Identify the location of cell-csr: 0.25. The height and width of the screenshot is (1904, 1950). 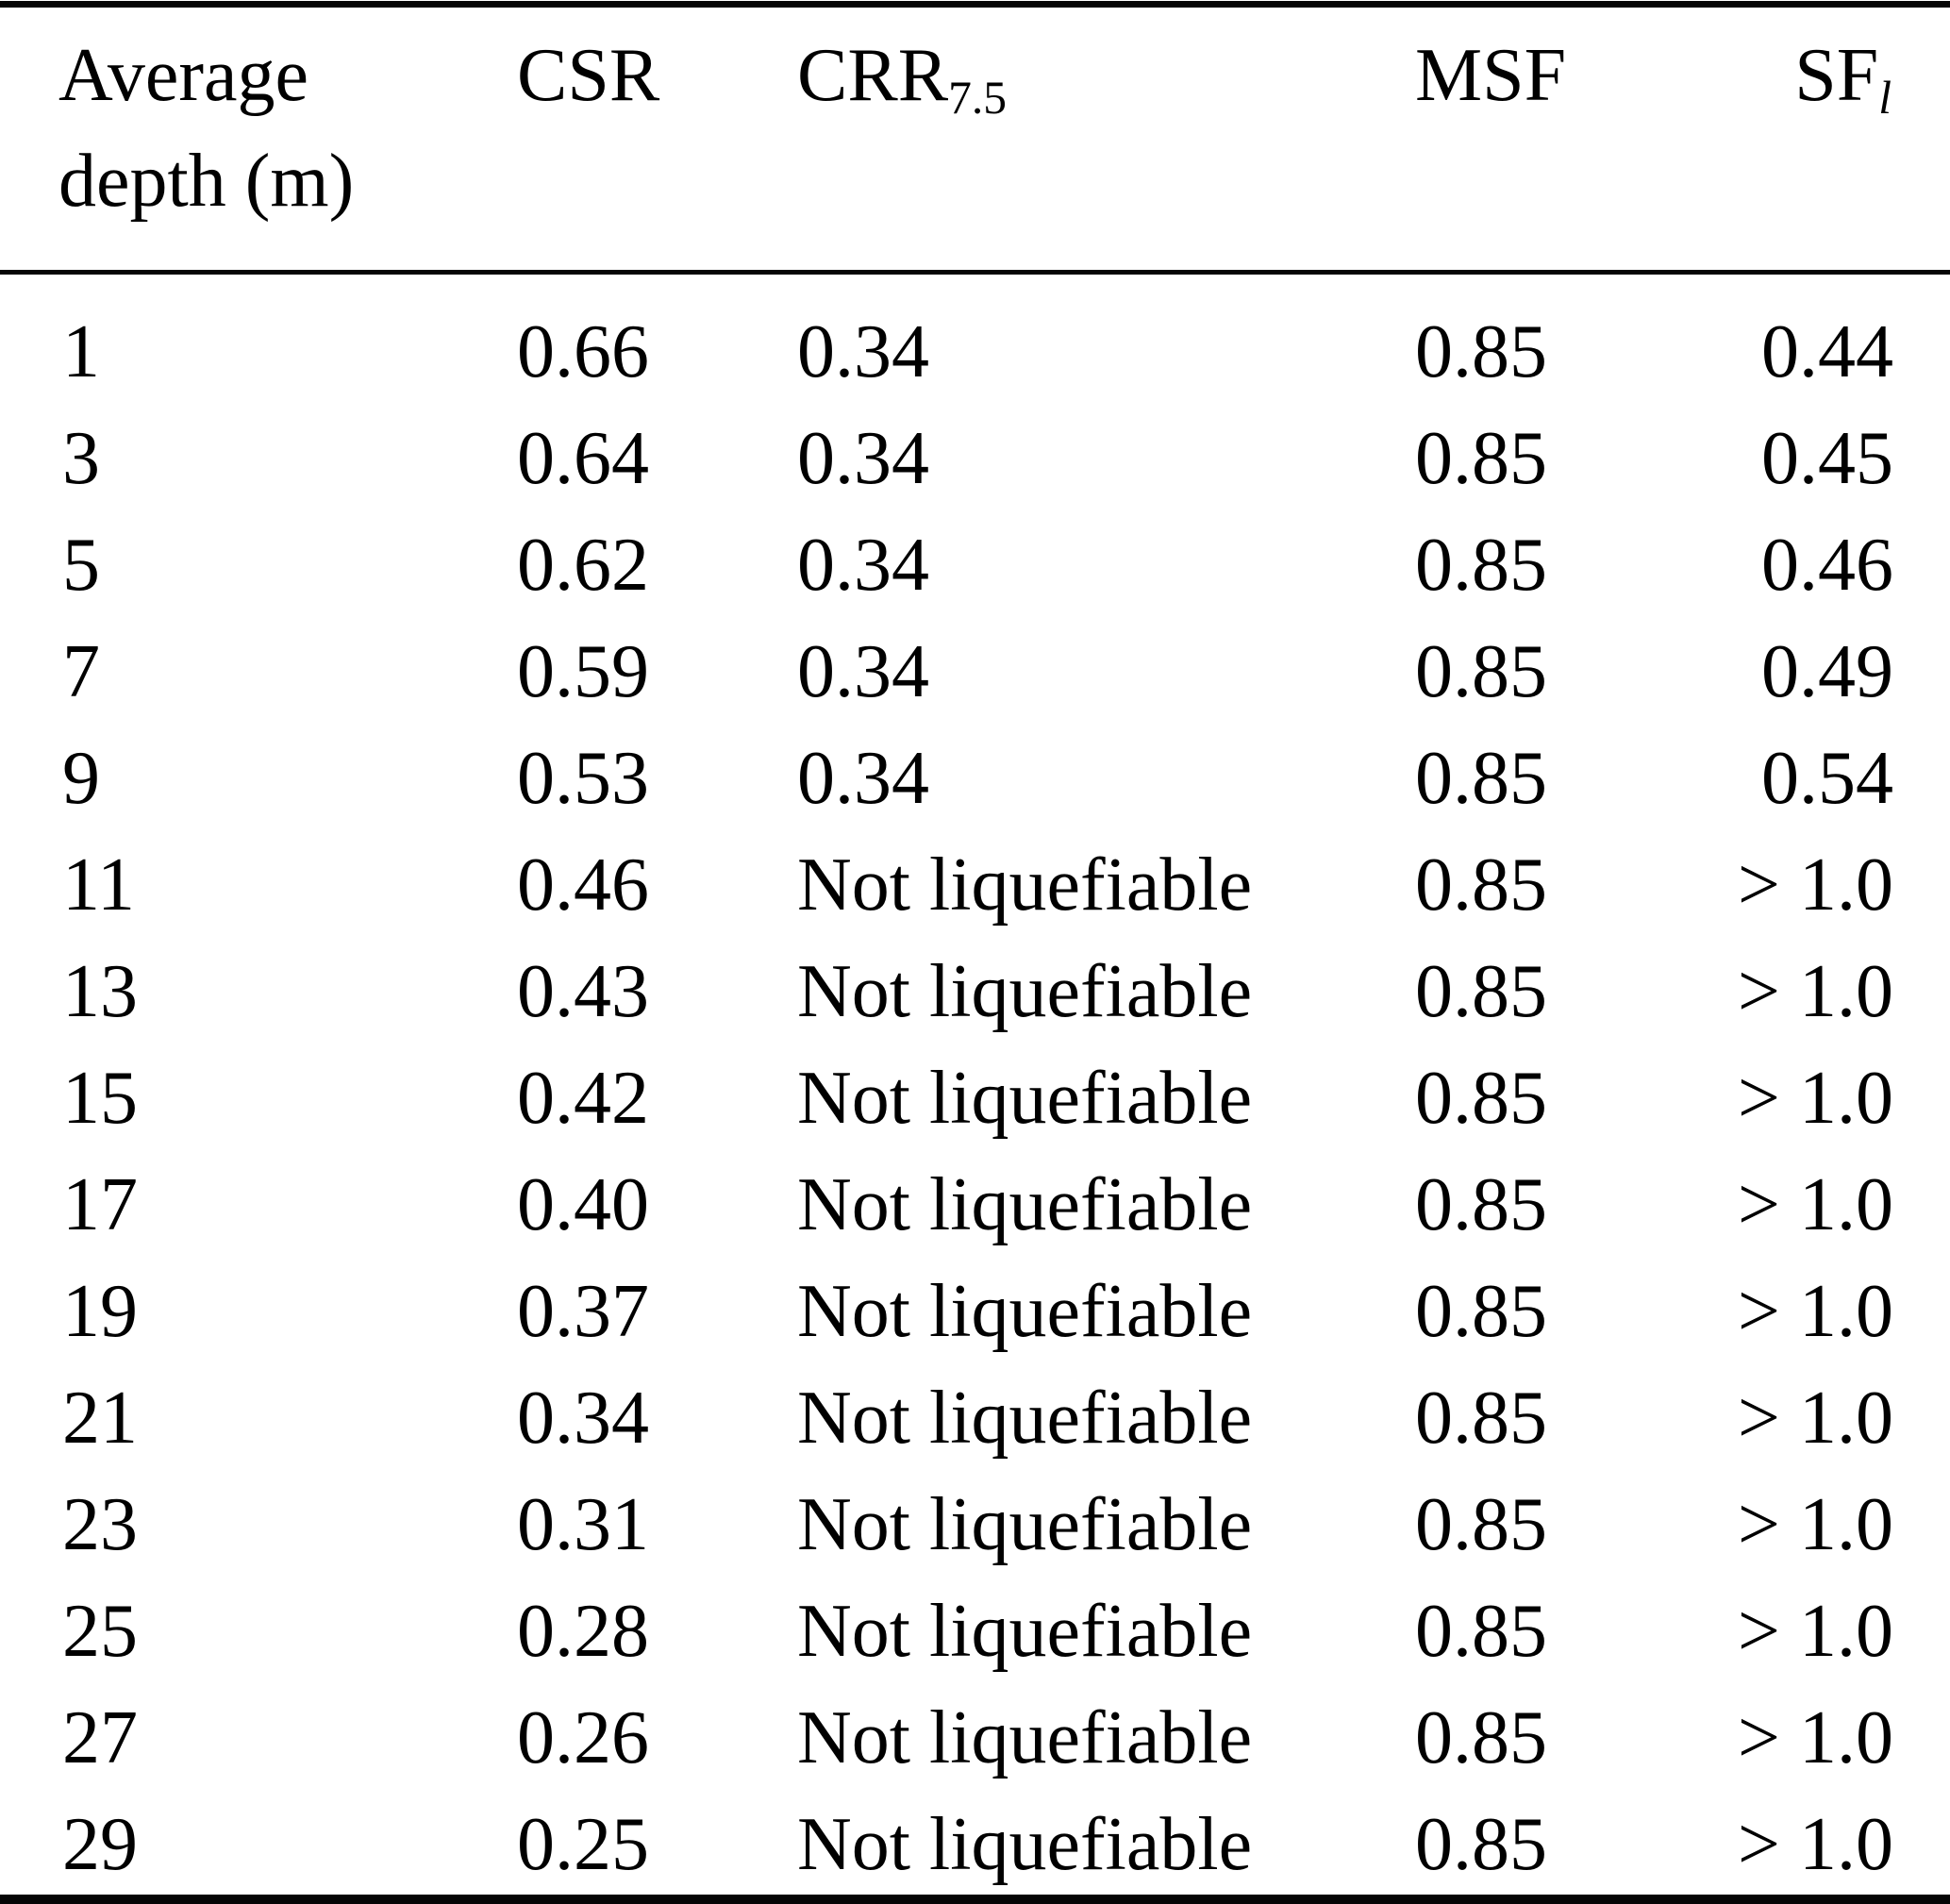
(583, 1844).